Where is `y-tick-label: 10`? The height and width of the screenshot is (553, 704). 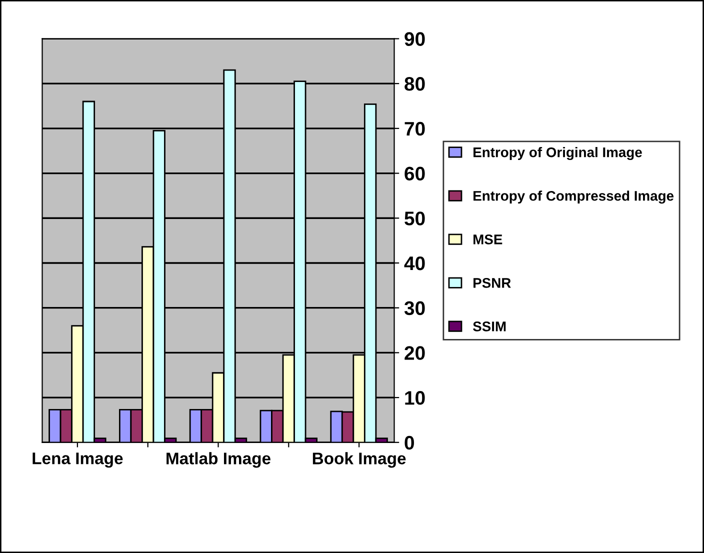
y-tick-label: 10 is located at coordinates (415, 398).